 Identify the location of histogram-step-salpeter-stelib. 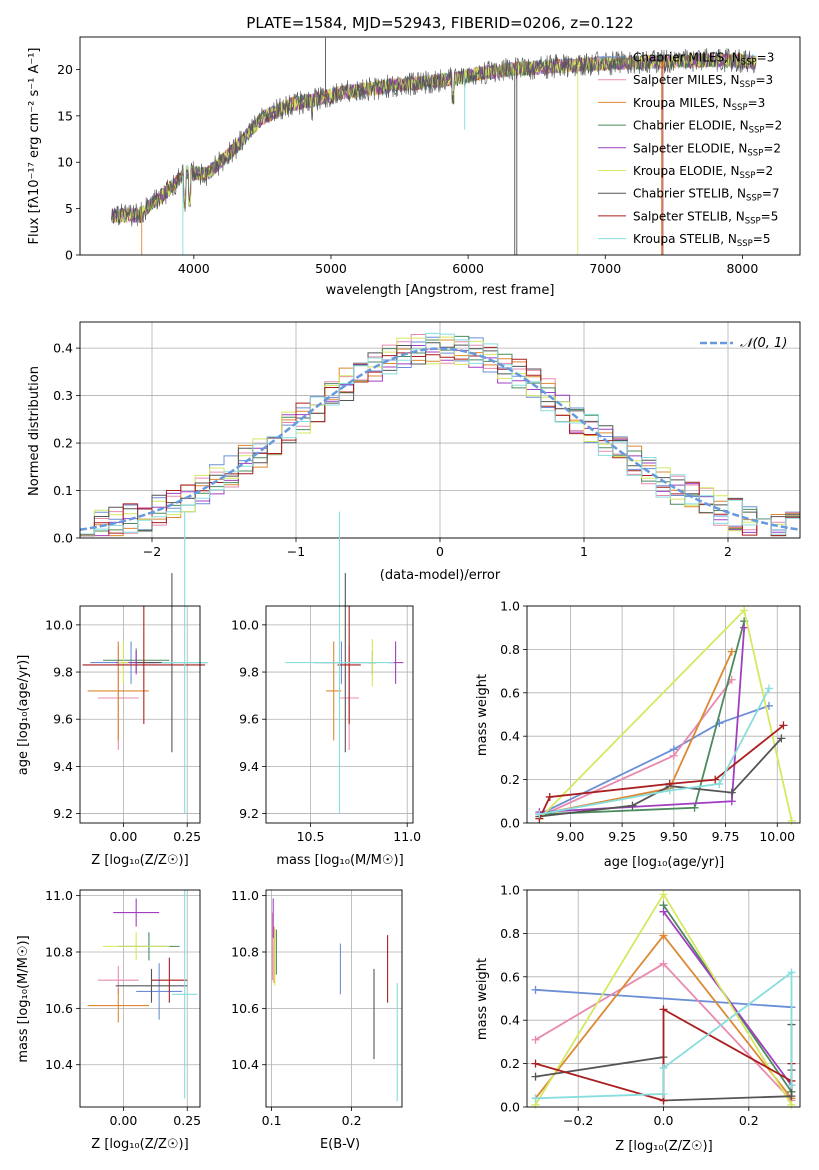
(440, 441).